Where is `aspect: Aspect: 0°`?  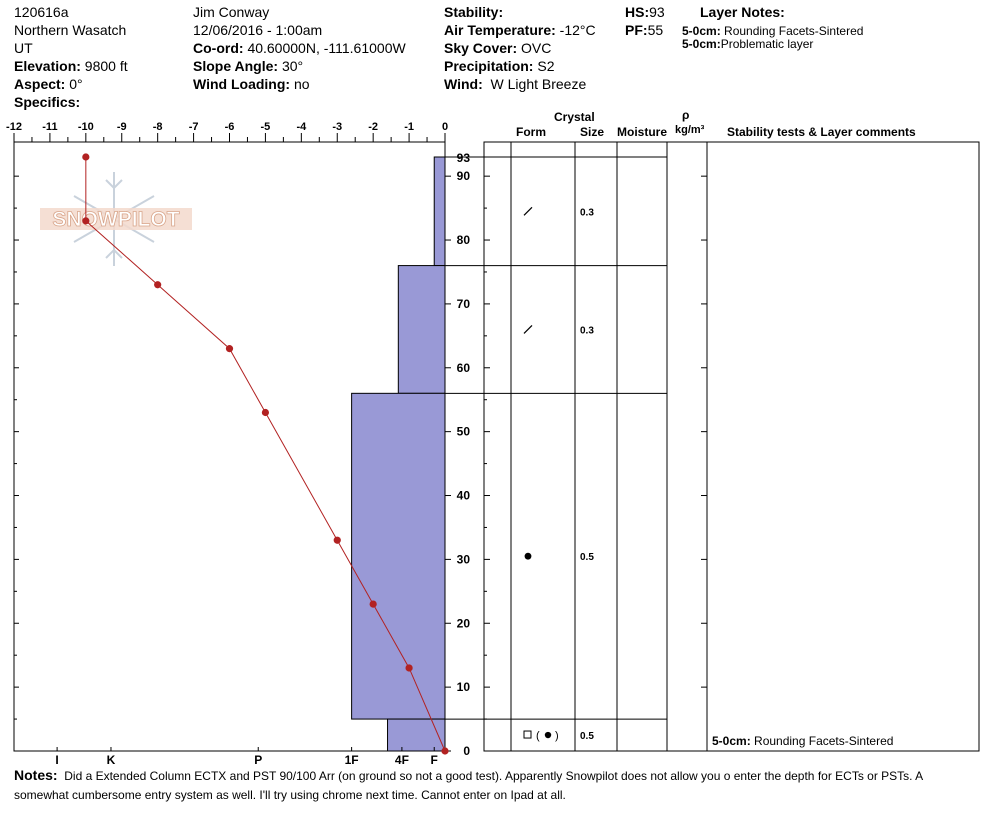 aspect: Aspect: 0° is located at coordinates (48, 84).